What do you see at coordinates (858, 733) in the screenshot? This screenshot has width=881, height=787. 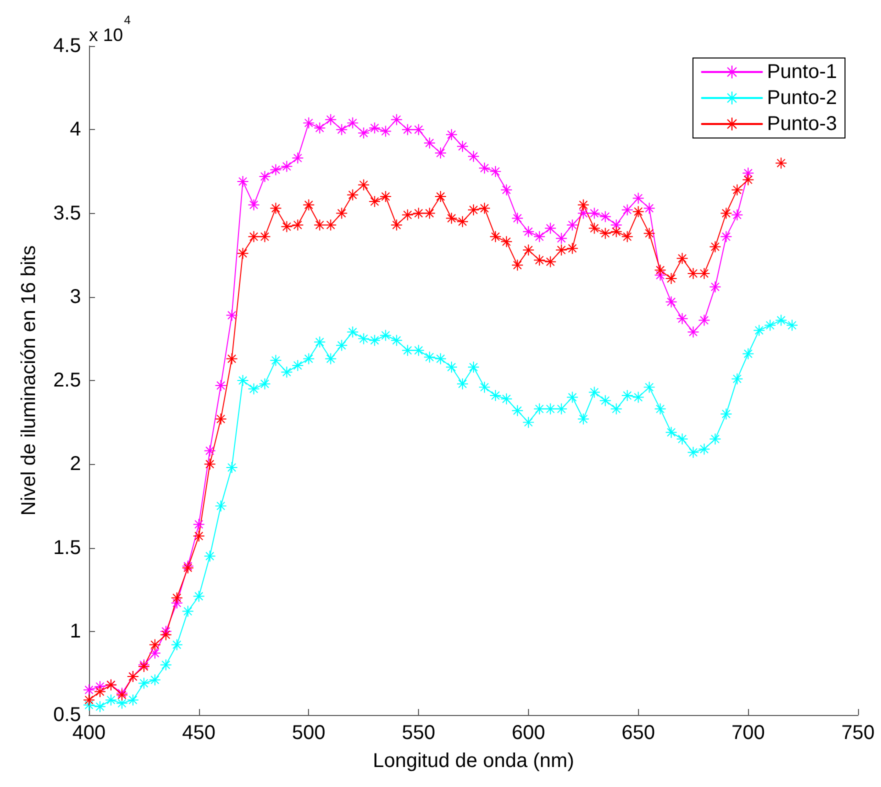 I see `x-tick-label: 750` at bounding box center [858, 733].